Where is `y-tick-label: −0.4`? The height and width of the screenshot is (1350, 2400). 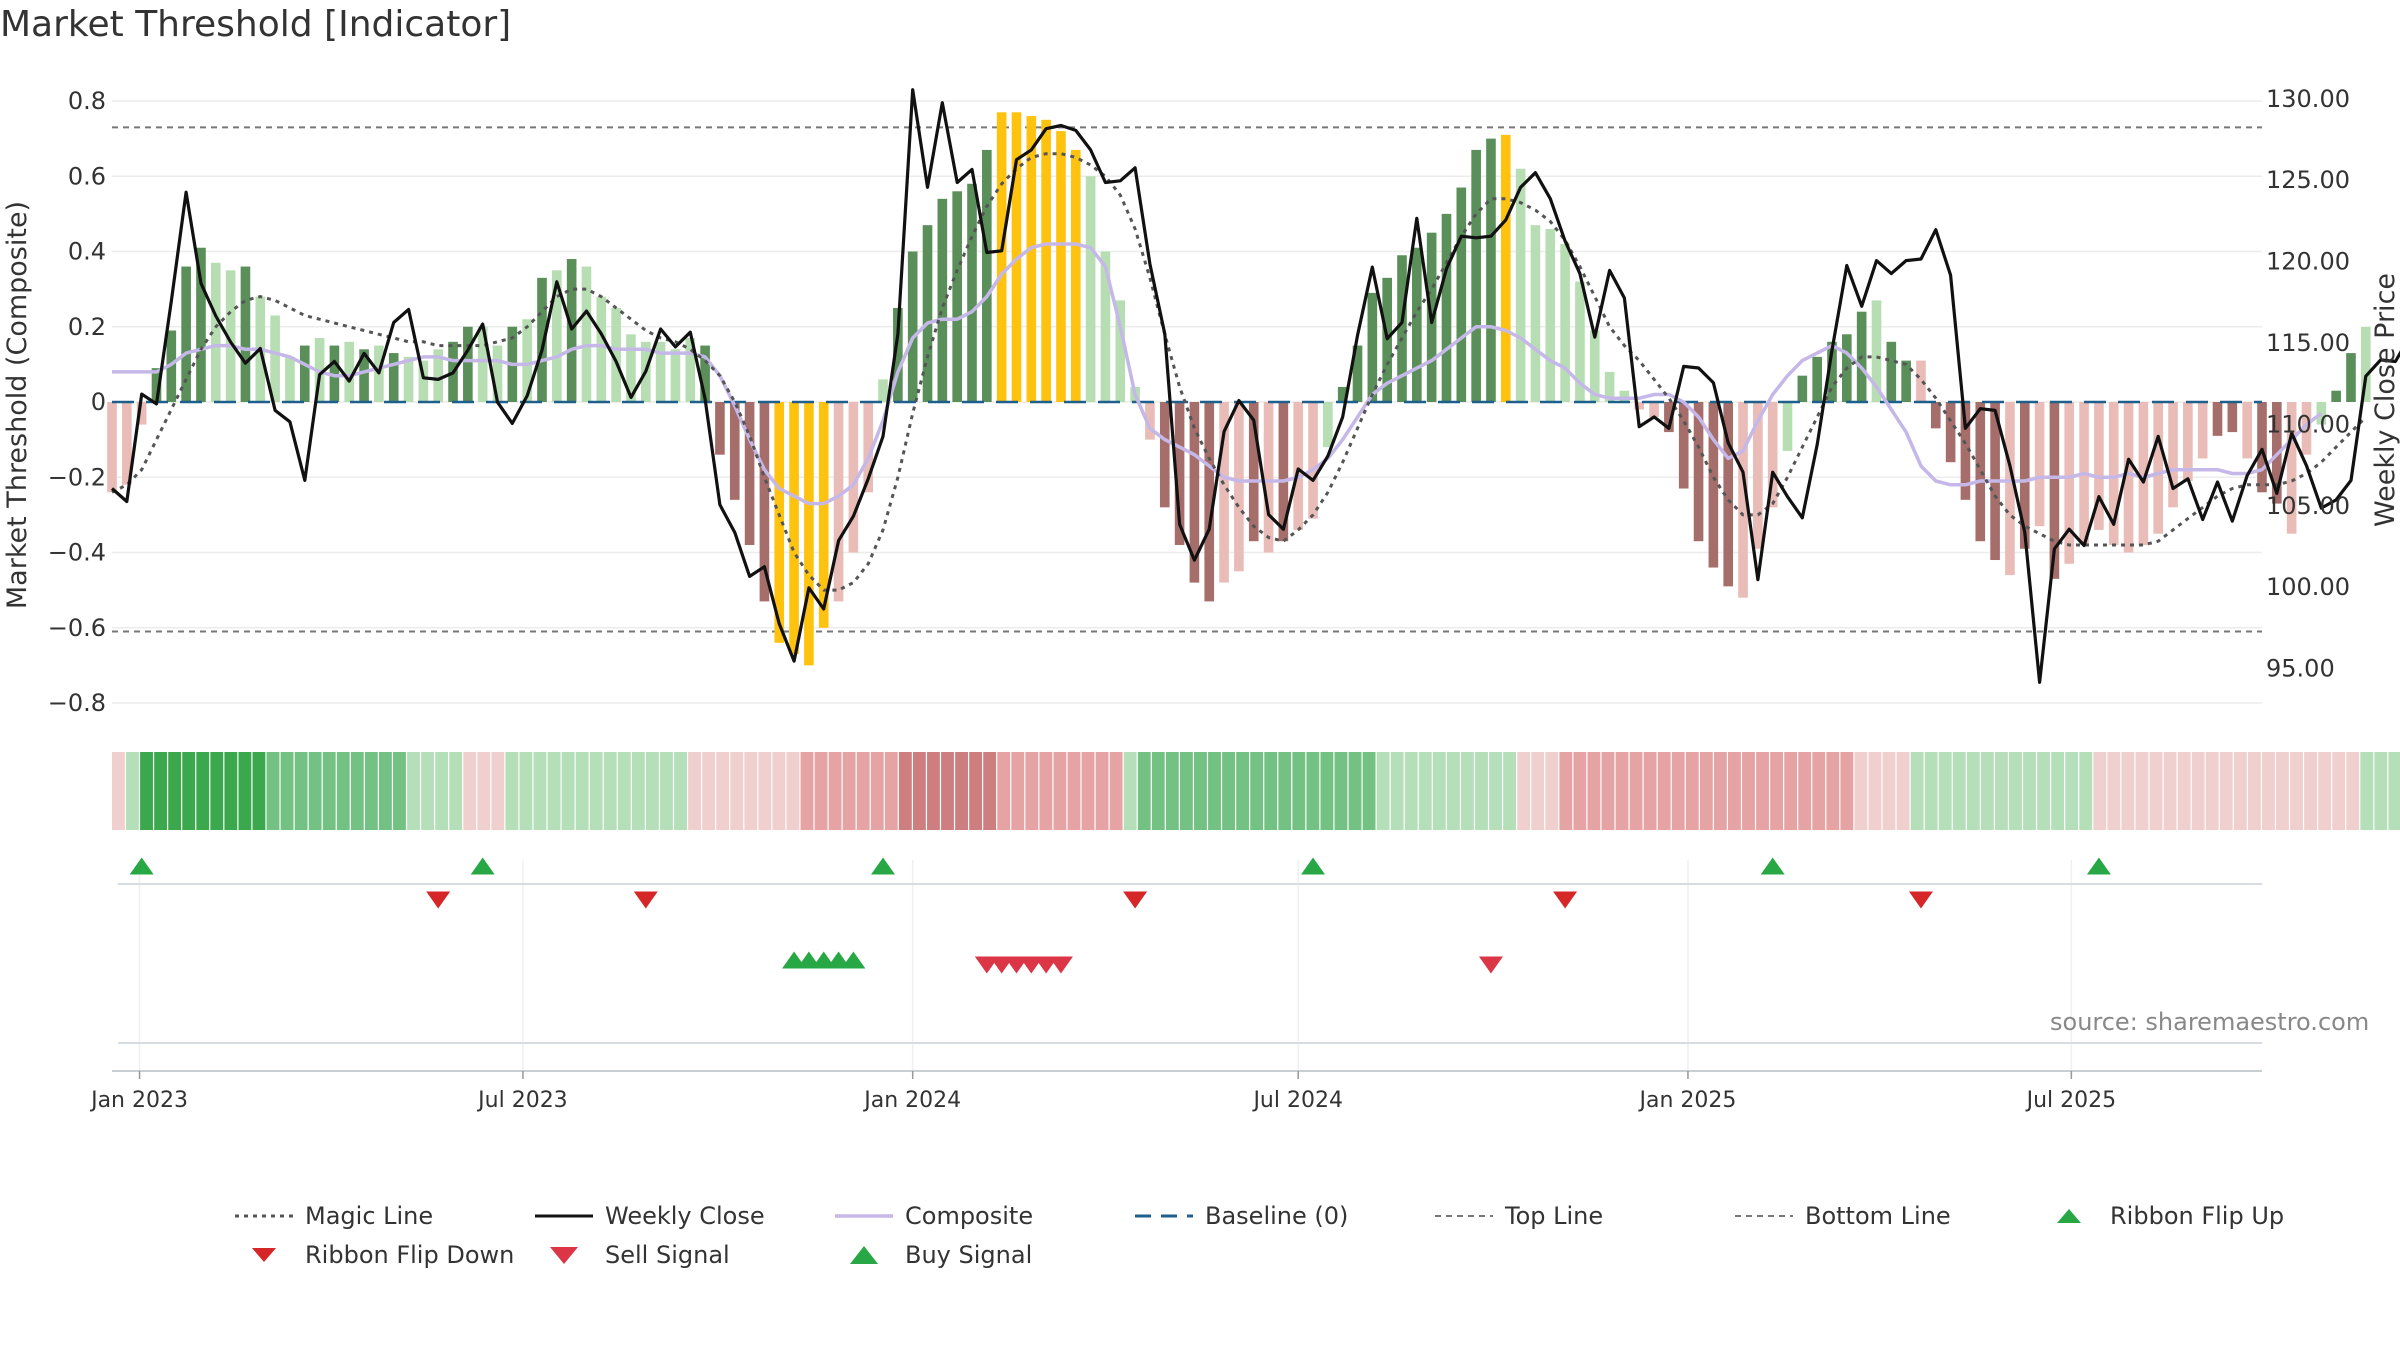 y-tick-label: −0.4 is located at coordinates (77, 553).